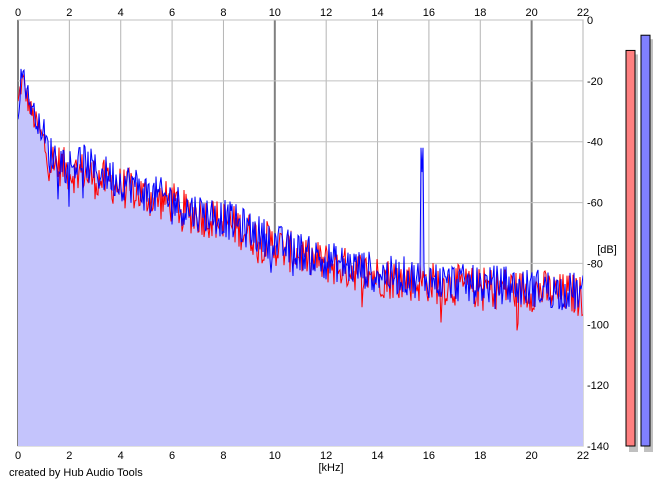  What do you see at coordinates (595, 264) in the screenshot?
I see `y-tick-label: -80` at bounding box center [595, 264].